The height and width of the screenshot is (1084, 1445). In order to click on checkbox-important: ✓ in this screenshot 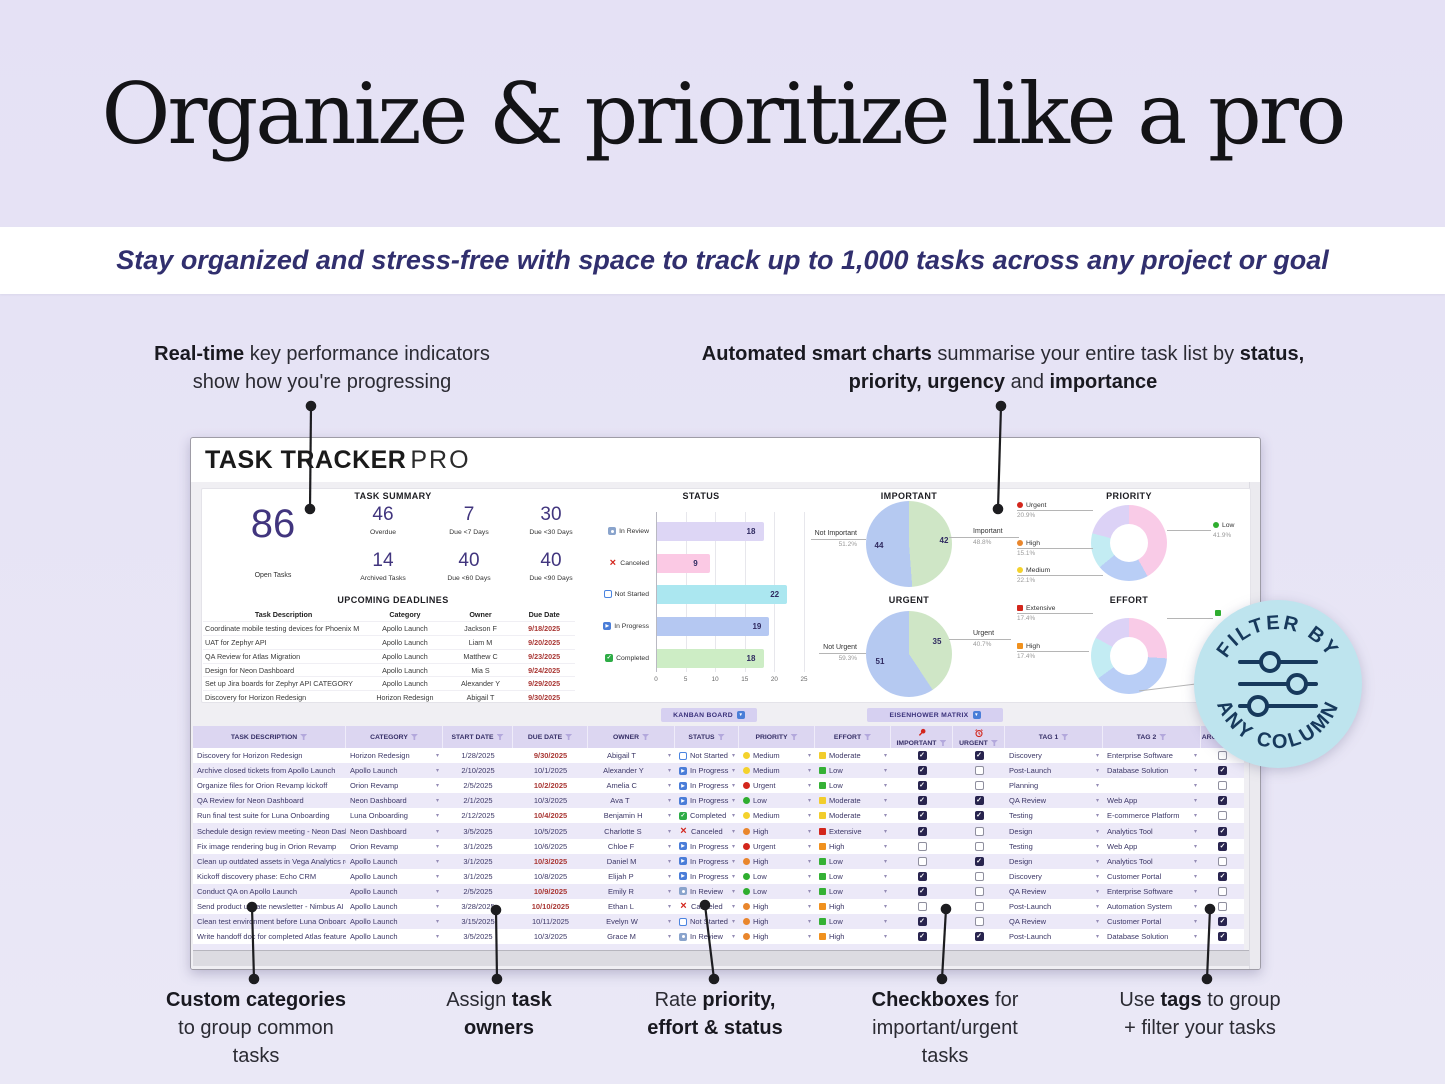, I will do `click(922, 771)`.